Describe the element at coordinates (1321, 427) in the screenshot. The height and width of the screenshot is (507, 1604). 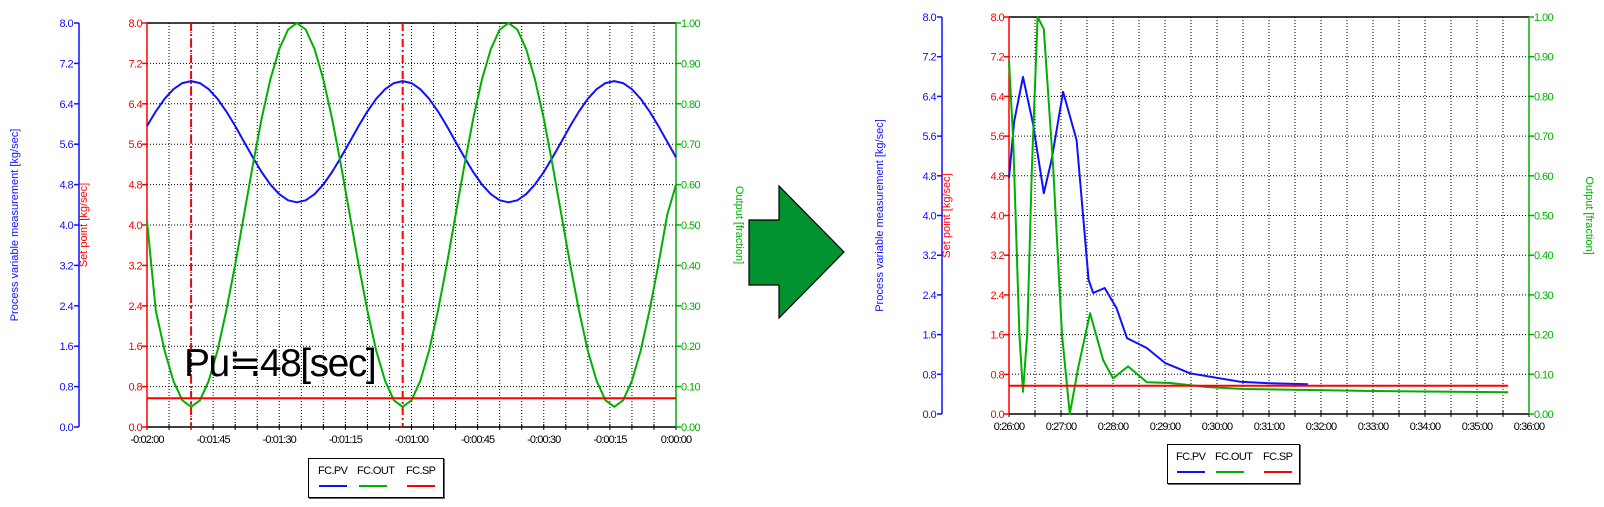
I see `x-axis-tick-label: 0:32:00` at that location.